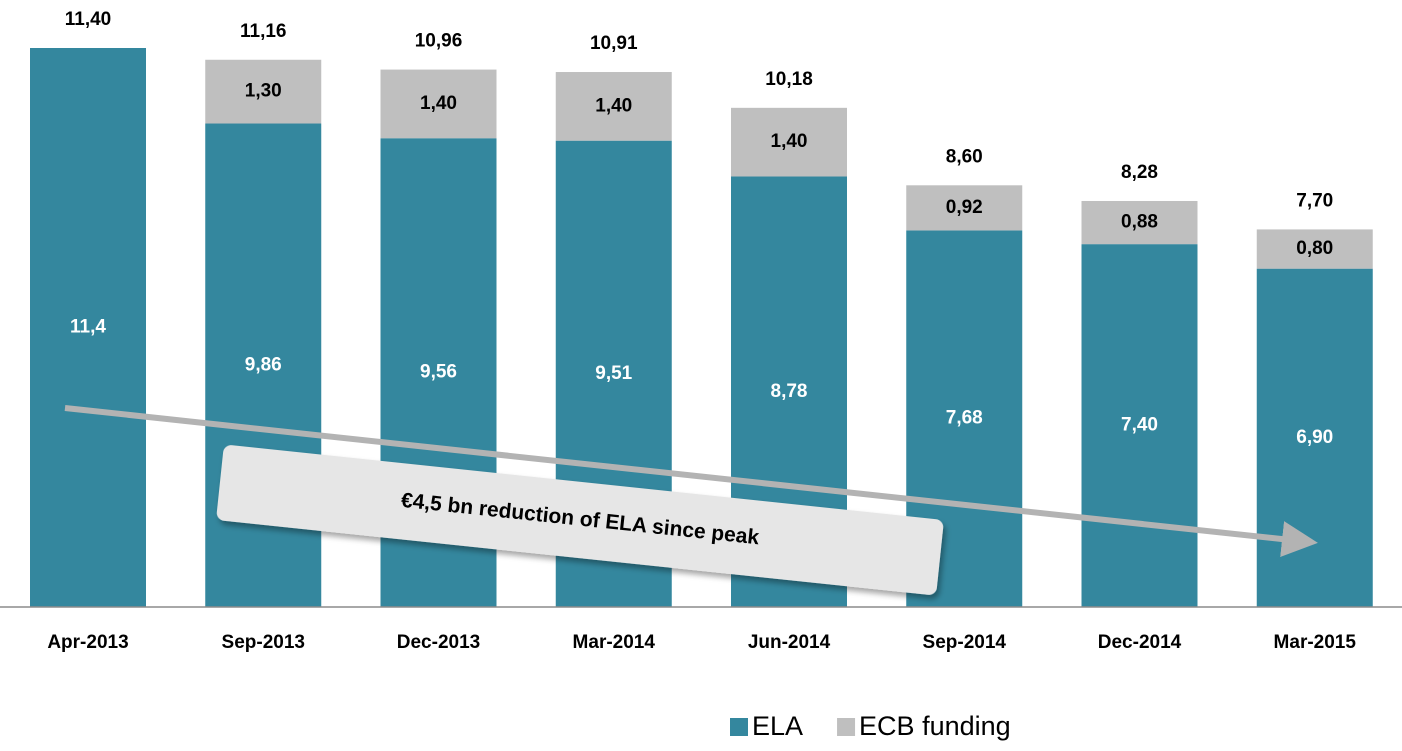 This screenshot has width=1402, height=751. What do you see at coordinates (789, 79) in the screenshot?
I see `total-label: 10,18` at bounding box center [789, 79].